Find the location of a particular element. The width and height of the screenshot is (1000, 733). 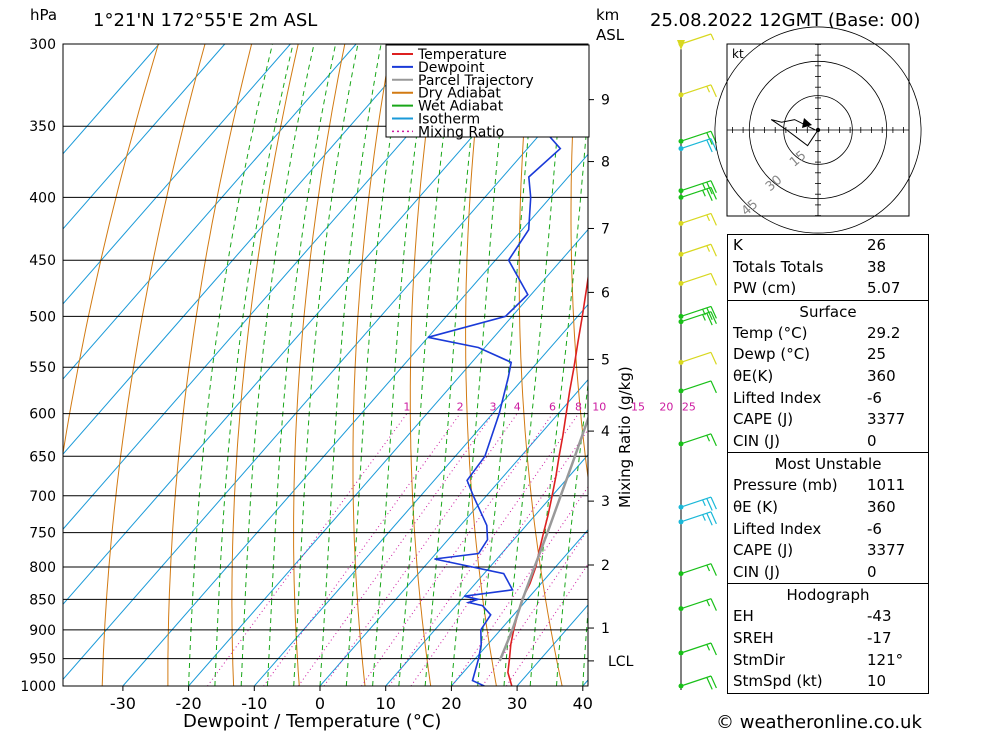

surface-row: Temp (°C) 29.2 is located at coordinates (828, 334).